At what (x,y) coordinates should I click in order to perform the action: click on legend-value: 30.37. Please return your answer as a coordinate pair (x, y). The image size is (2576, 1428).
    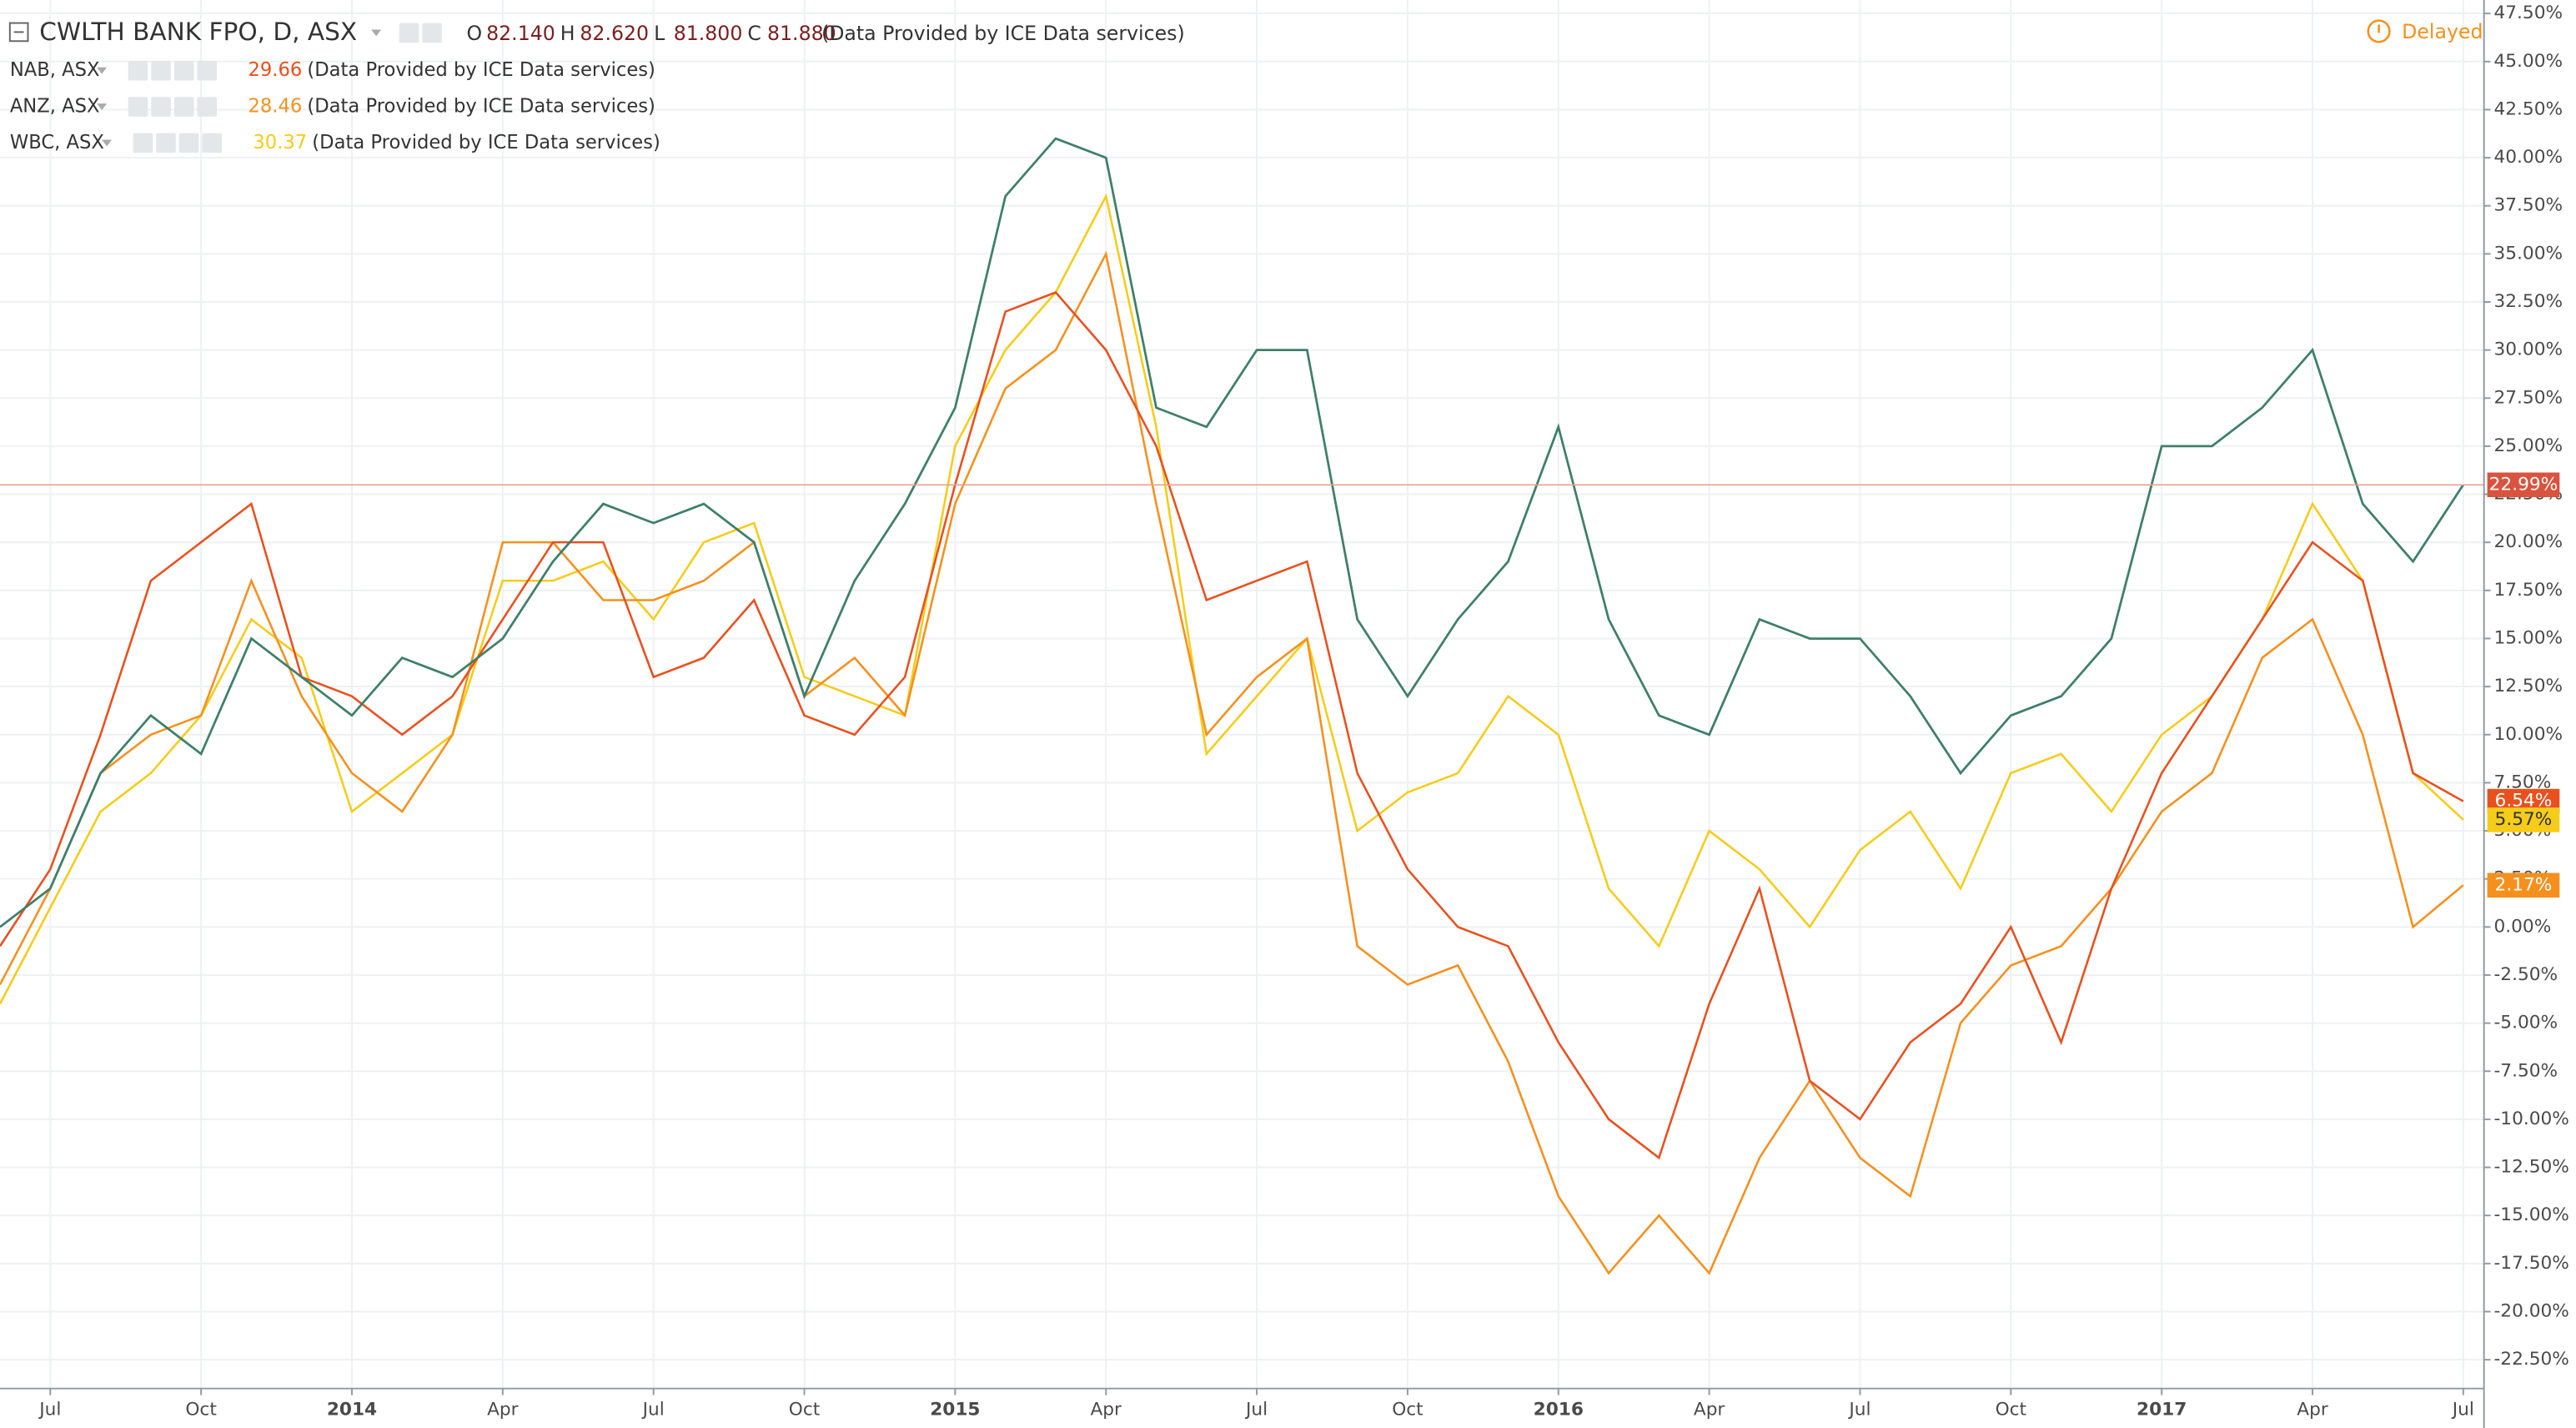
    Looking at the image, I should click on (280, 142).